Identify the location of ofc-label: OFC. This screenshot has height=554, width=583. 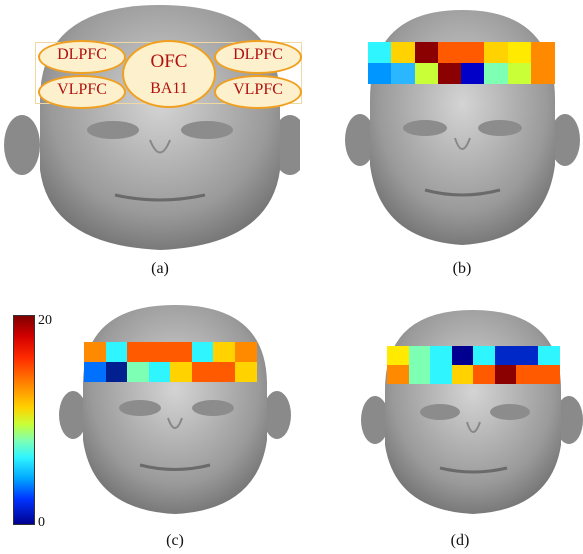
(169, 61).